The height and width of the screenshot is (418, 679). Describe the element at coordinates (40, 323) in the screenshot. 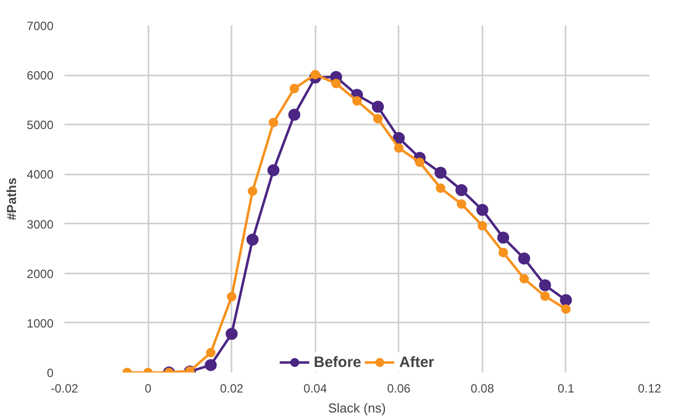

I see `y-tick-label: 1000` at that location.